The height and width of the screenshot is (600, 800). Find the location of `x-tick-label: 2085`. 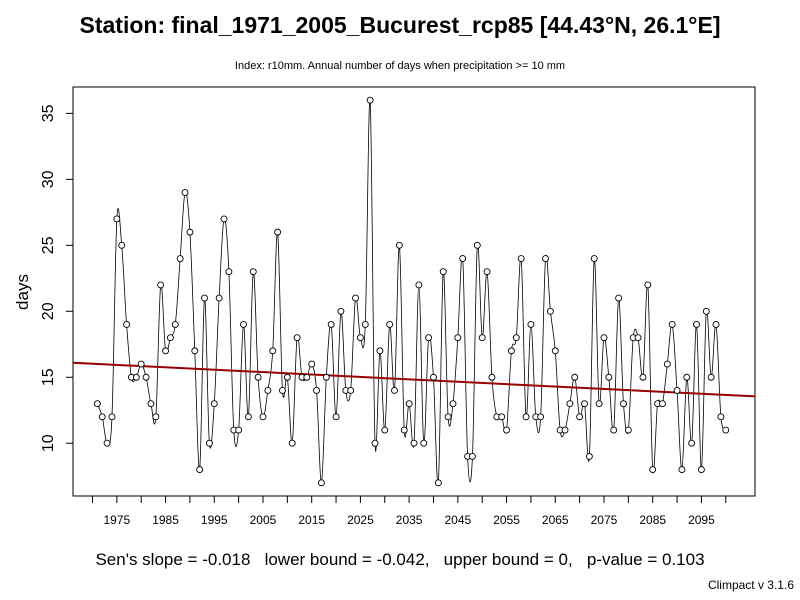

x-tick-label: 2085 is located at coordinates (652, 520).